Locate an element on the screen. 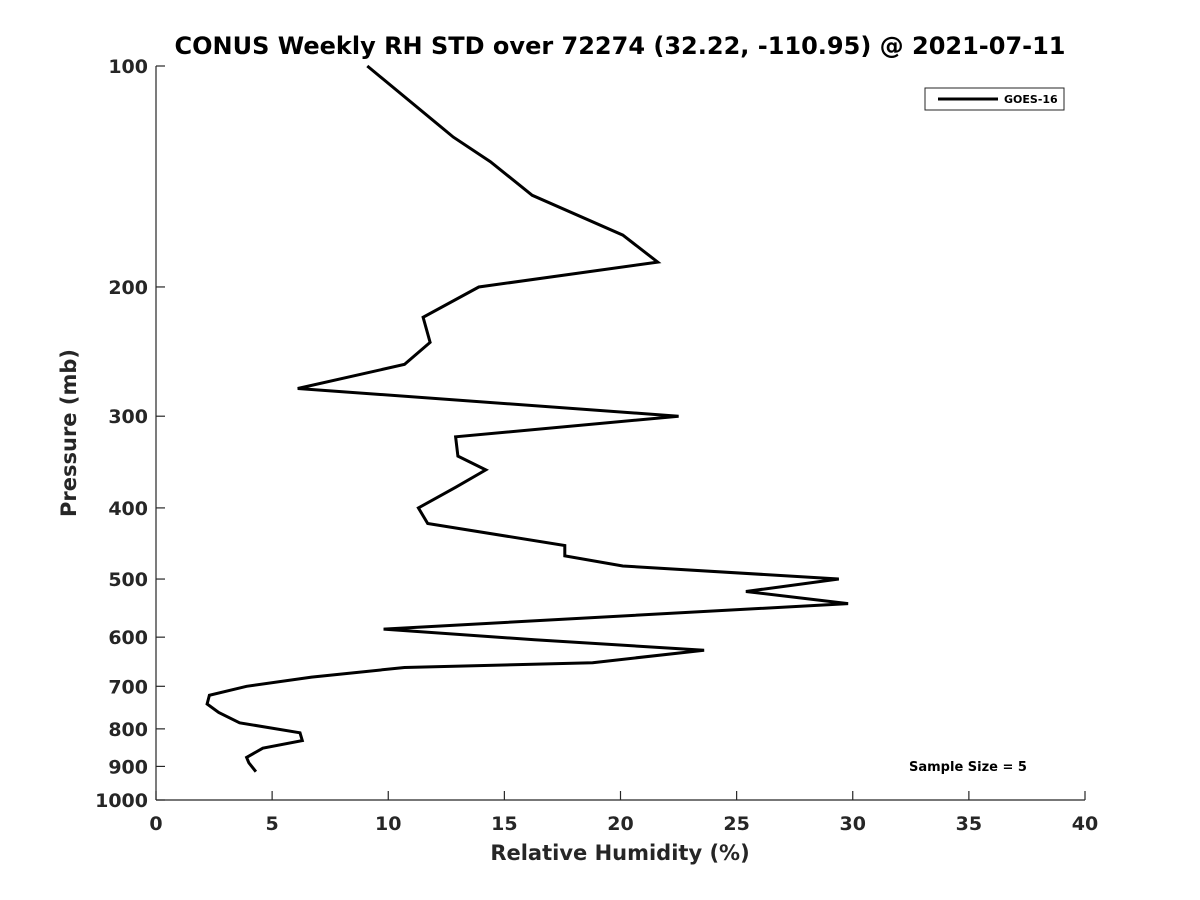  y-tick-label: 200 is located at coordinates (128, 288).